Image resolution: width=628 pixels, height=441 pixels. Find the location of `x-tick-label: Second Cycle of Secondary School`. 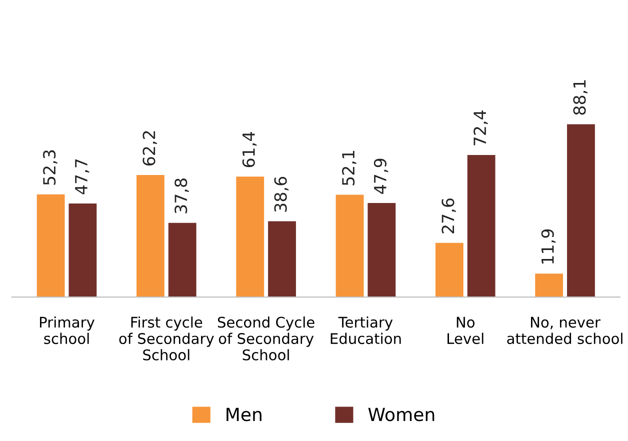

x-tick-label: Second Cycle of Secondary School is located at coordinates (266, 338).